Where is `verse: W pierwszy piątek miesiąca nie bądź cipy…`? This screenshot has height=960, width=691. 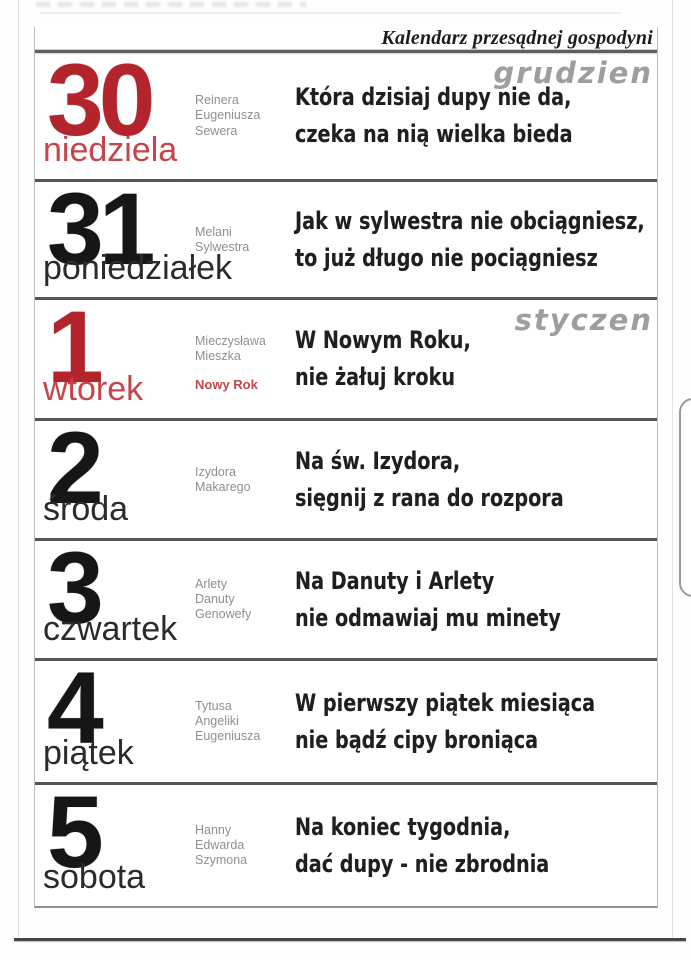 verse: W pierwszy piątek miesiąca nie bądź cipy… is located at coordinates (445, 721).